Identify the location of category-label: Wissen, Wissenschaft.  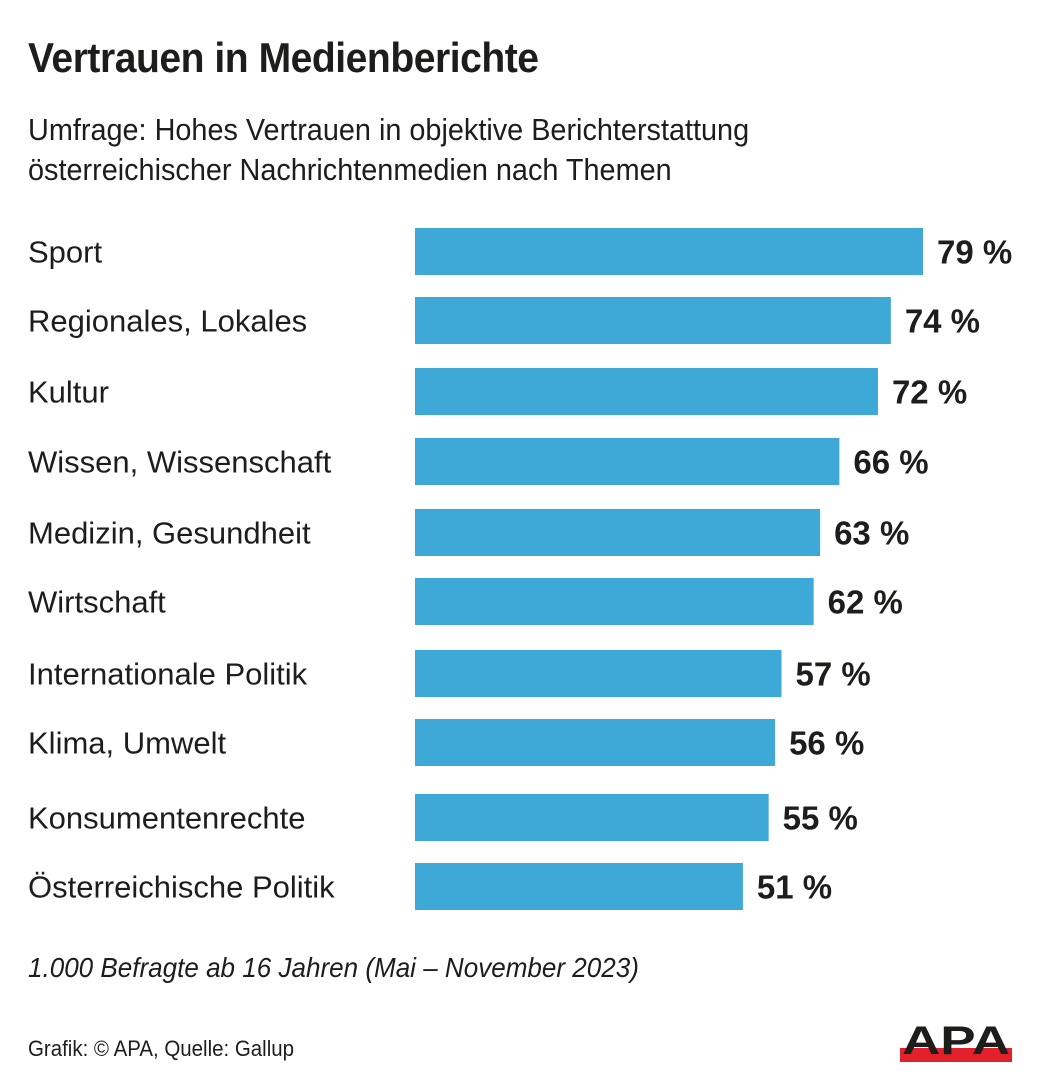
(180, 462).